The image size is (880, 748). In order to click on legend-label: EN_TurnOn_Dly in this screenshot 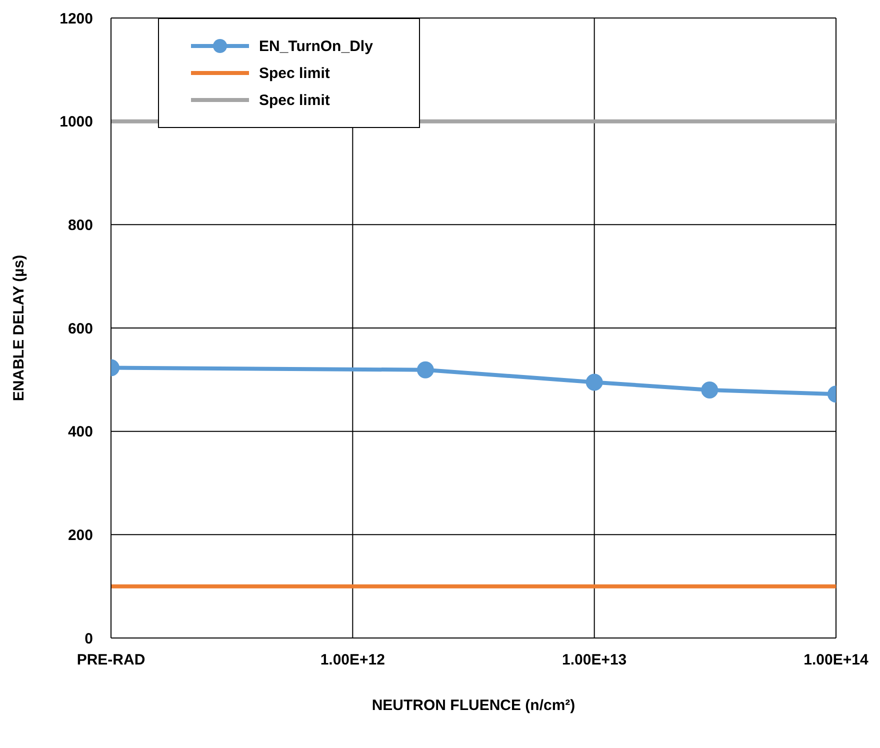, I will do `click(316, 46)`.